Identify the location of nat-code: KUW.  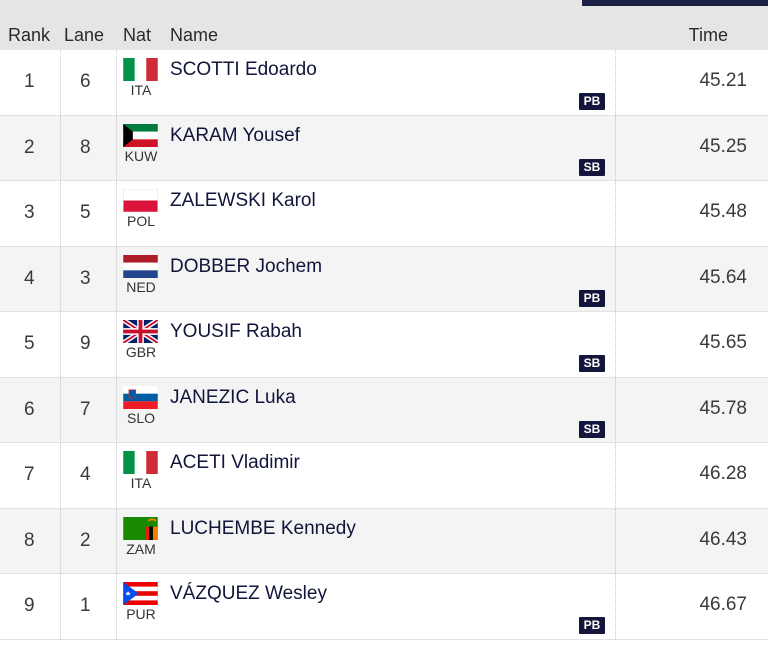
(141, 155).